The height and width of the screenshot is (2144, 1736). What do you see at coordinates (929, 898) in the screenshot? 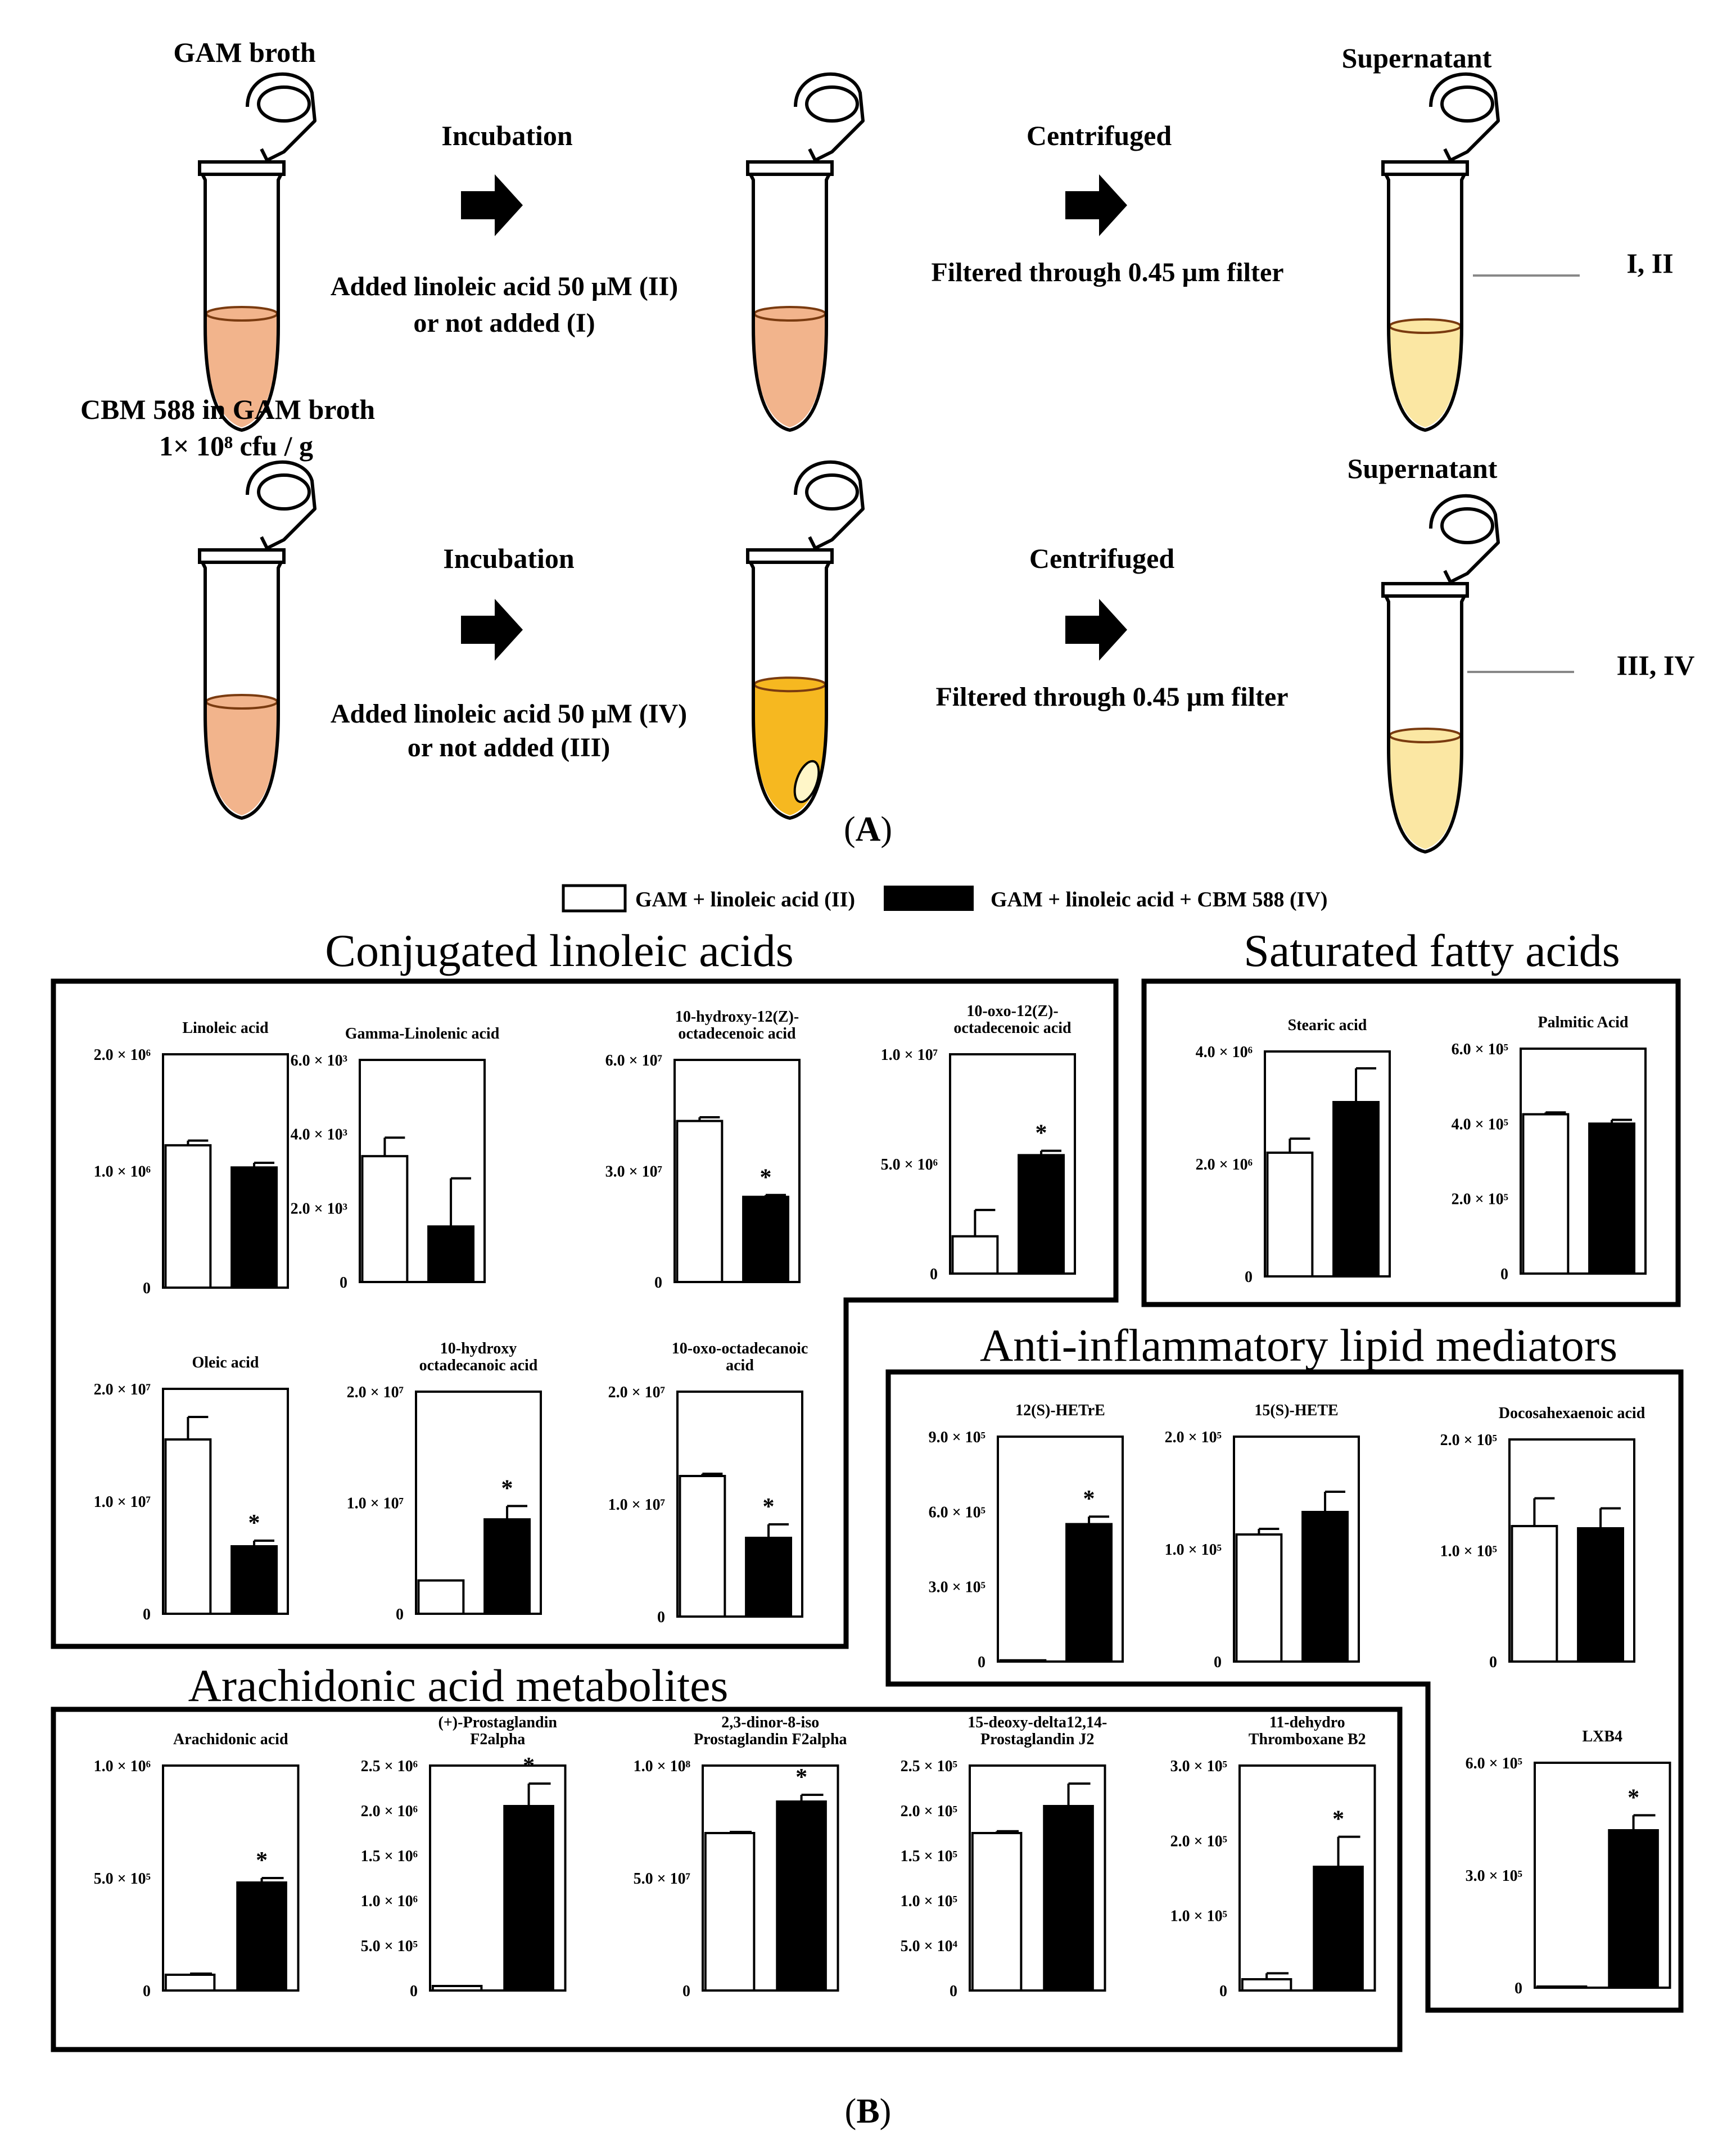
I see `legend-black-swatch` at bounding box center [929, 898].